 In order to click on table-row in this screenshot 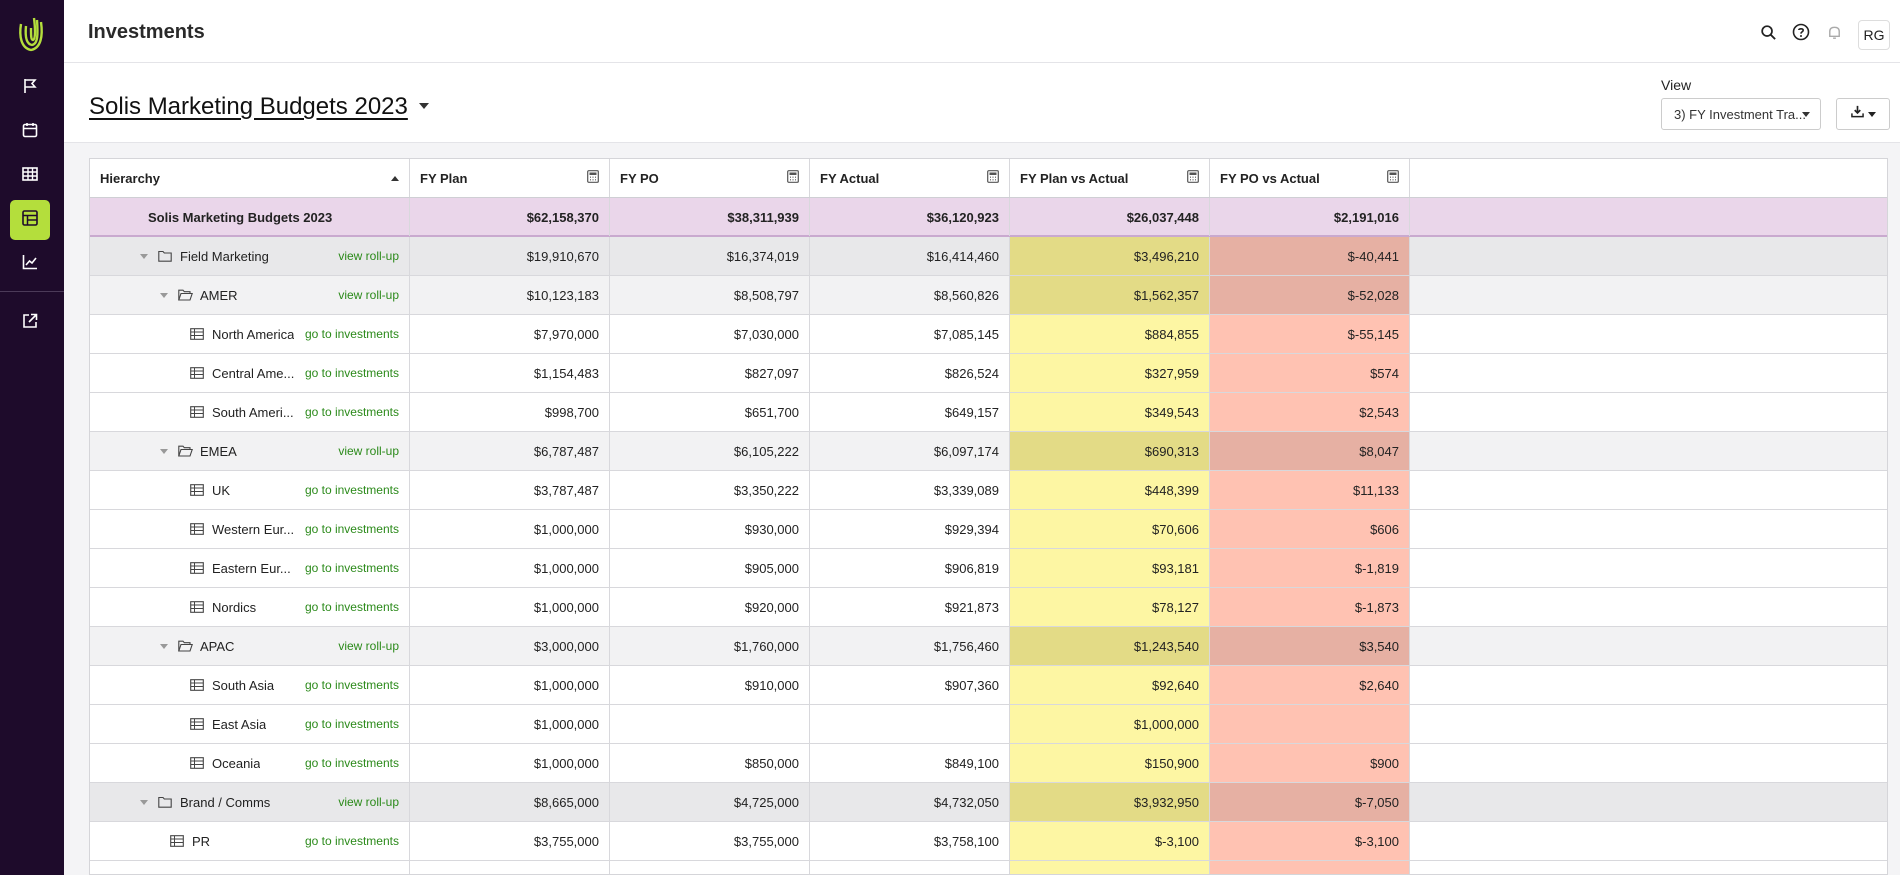, I will do `click(988, 867)`.